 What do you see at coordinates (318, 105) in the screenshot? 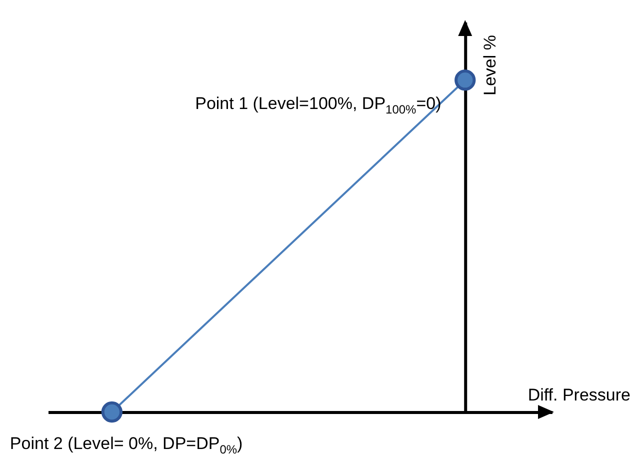
I see `annotation: Point 1 (Level=100%, DP$_{100%}$=0)` at bounding box center [318, 105].